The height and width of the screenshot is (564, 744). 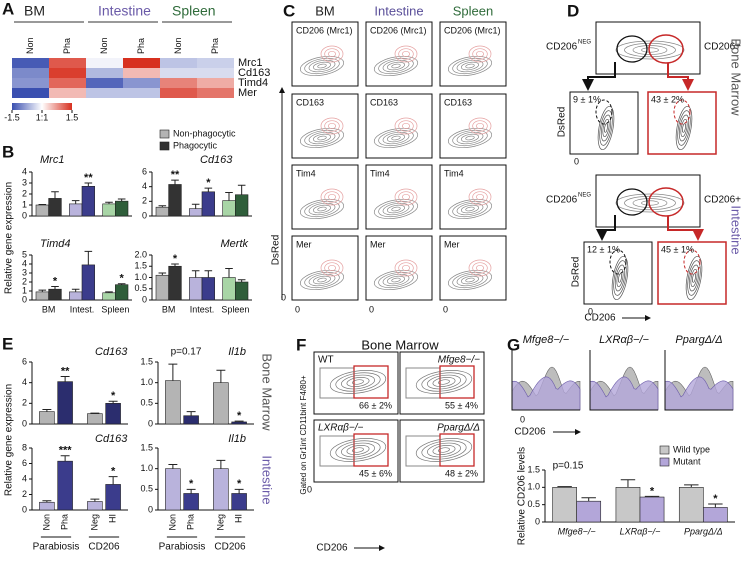 I want to click on panel-label: D, so click(x=573, y=10).